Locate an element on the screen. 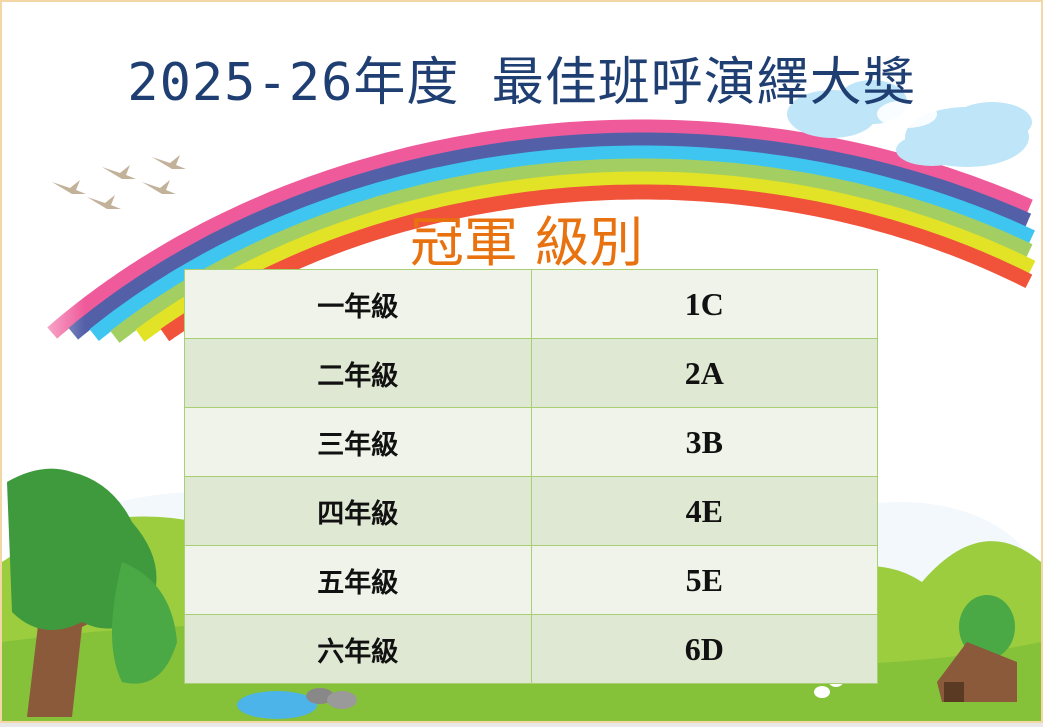 The height and width of the screenshot is (727, 1043). class-cell: 3B is located at coordinates (704, 442).